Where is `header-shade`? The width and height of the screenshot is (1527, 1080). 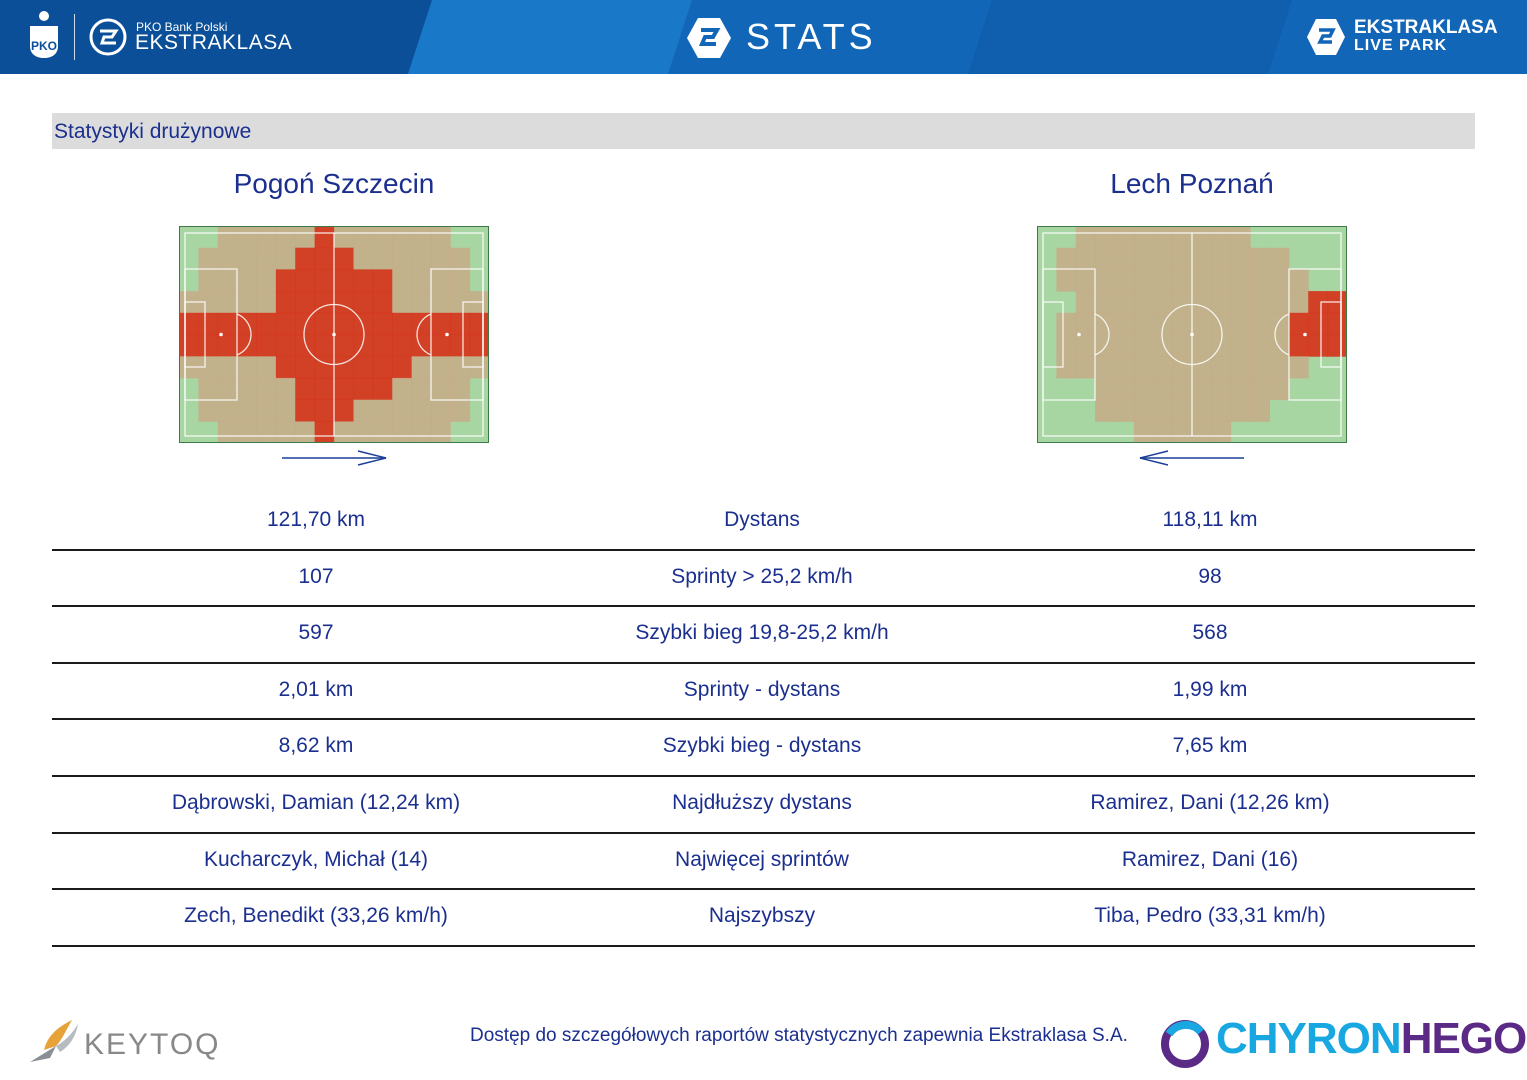
header-shade is located at coordinates (550, 37).